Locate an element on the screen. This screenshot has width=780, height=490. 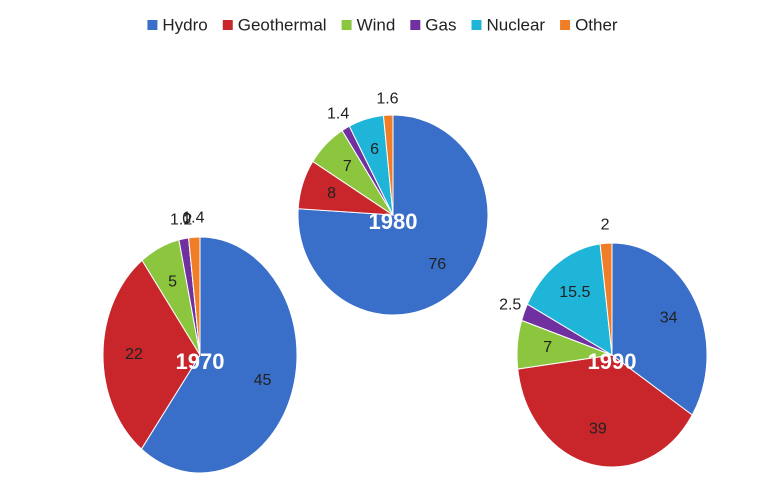
legend-label: Hydro is located at coordinates (184, 24).